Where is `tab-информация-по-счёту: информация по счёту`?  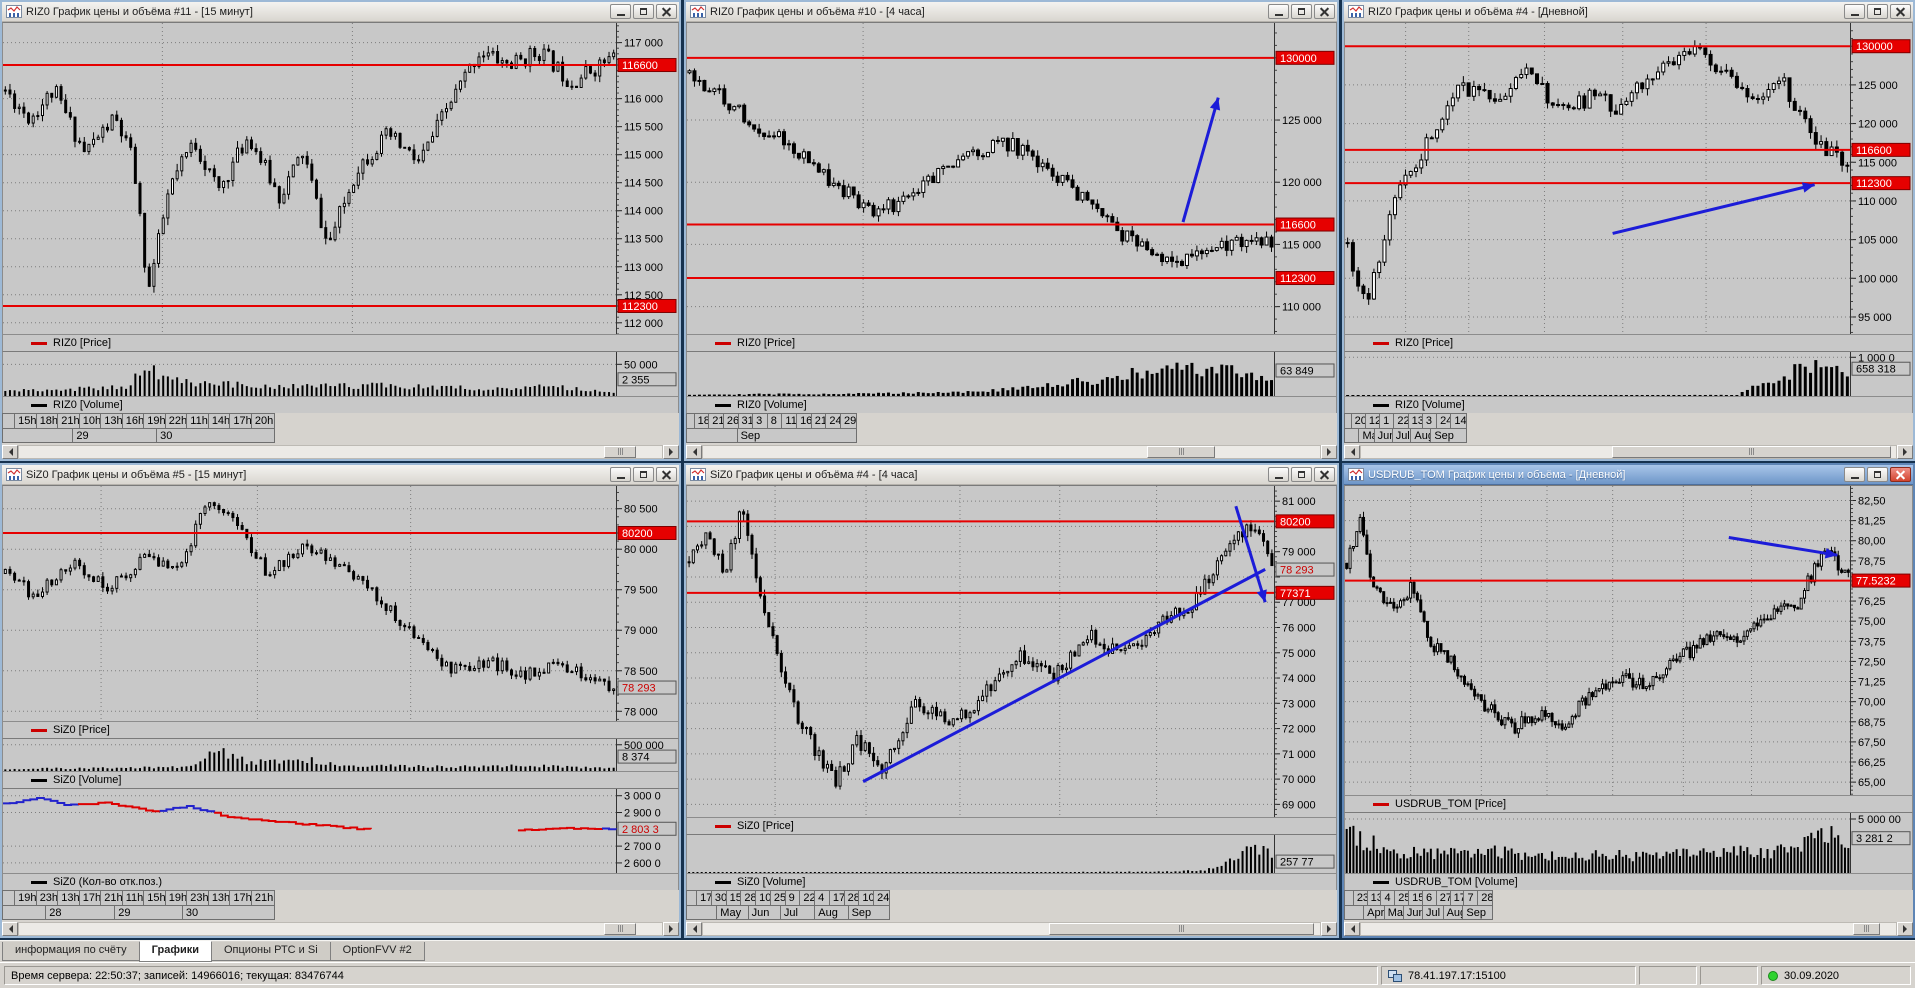
tab-информация-по-счёту: информация по счёту is located at coordinates (71, 951).